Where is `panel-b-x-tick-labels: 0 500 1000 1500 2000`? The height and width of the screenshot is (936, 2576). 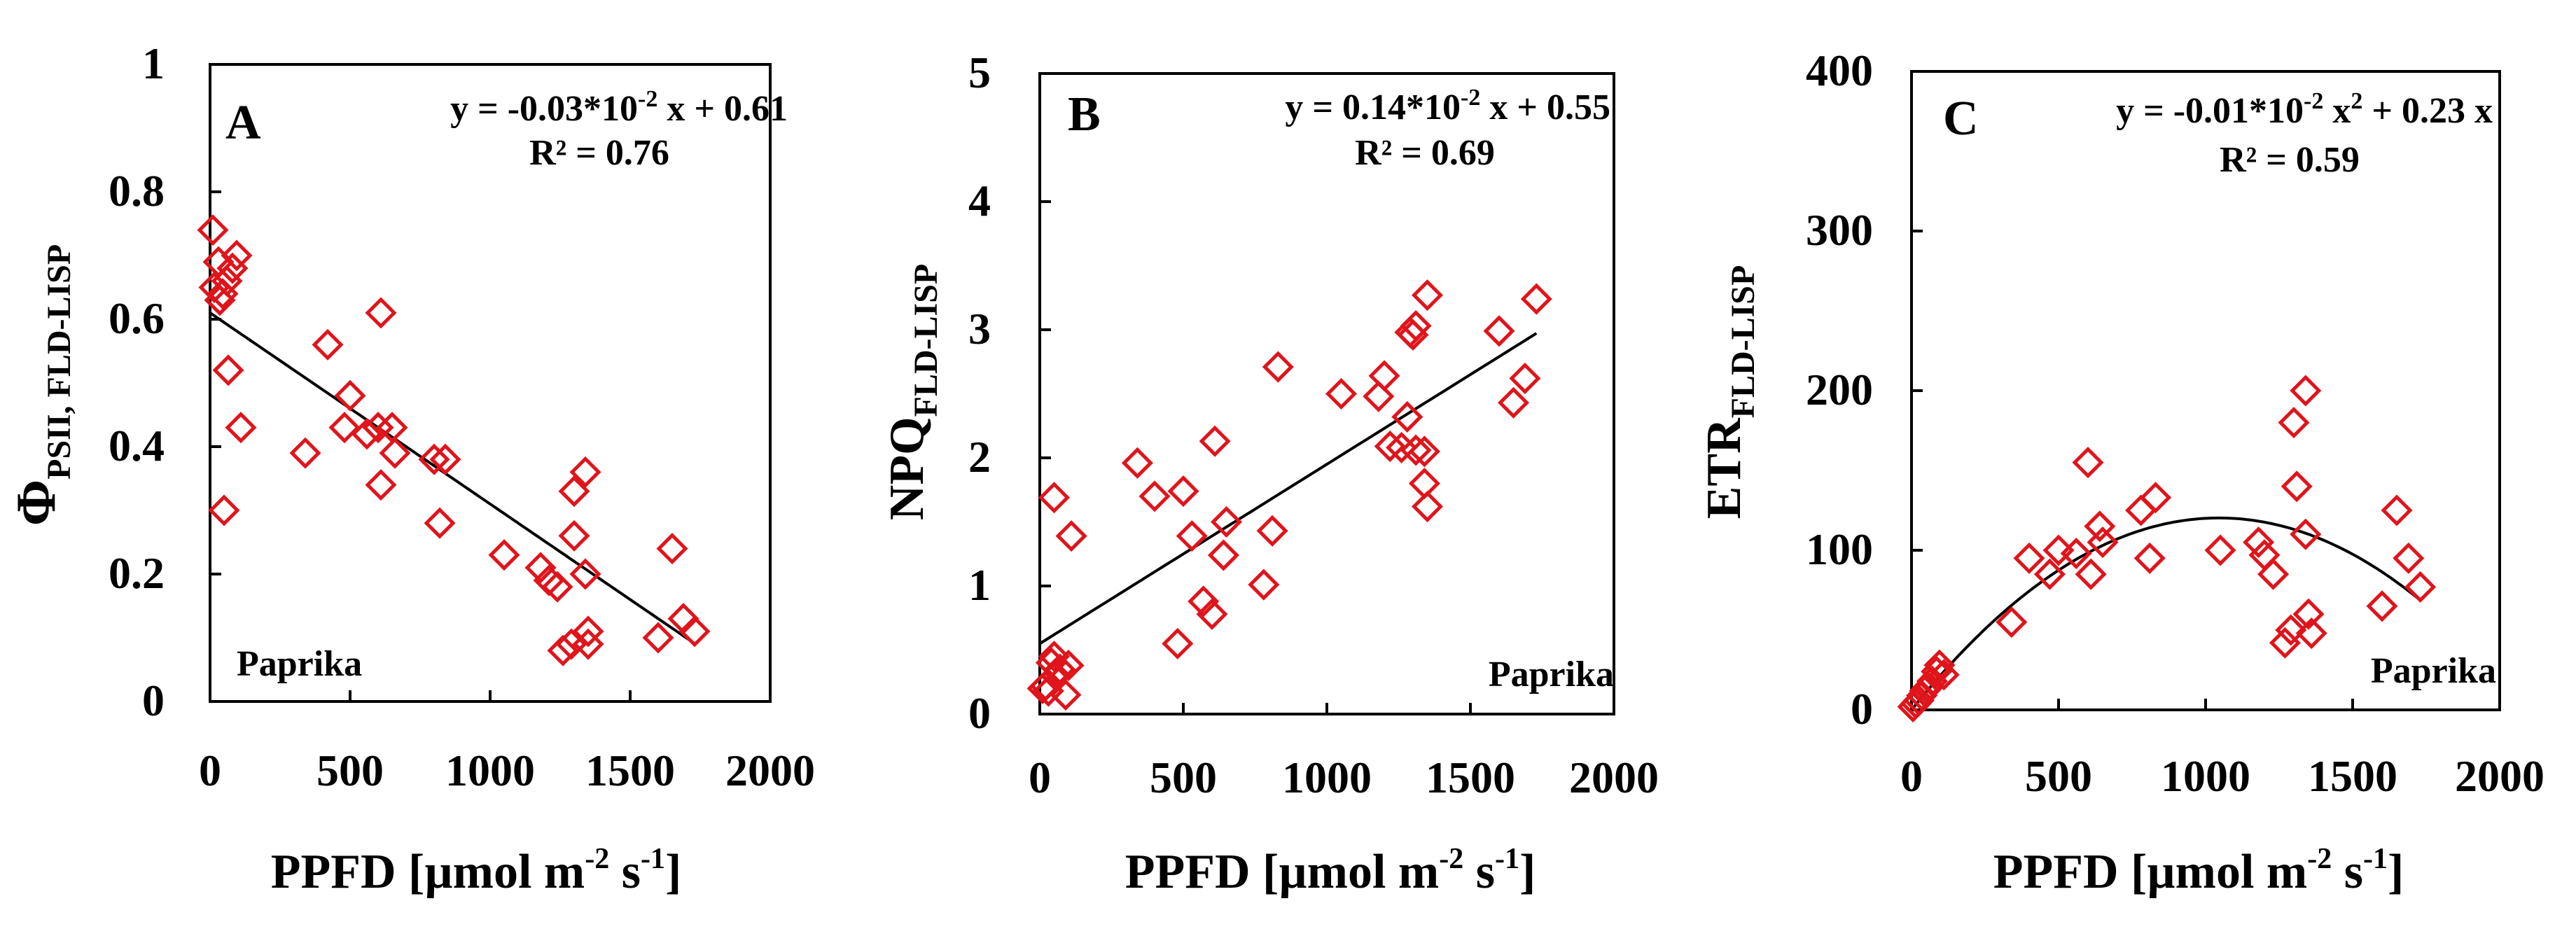 panel-b-x-tick-labels: 0 500 1000 1500 2000 is located at coordinates (1344, 777).